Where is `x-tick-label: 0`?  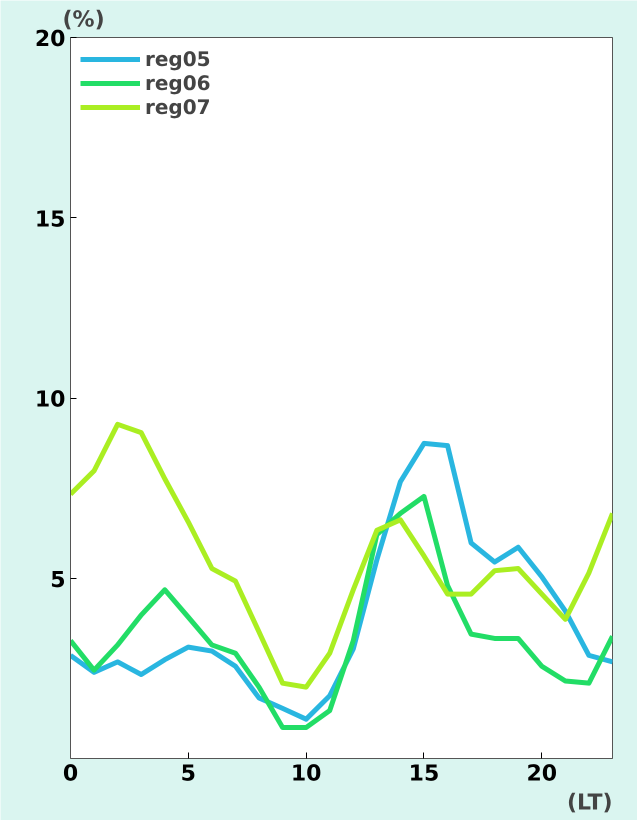
x-tick-label: 0 is located at coordinates (70, 774).